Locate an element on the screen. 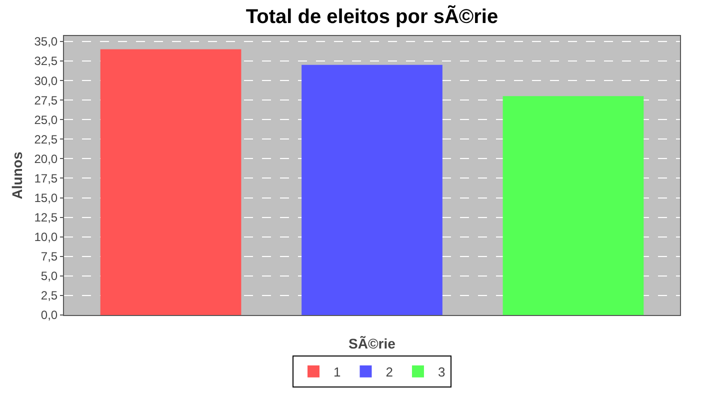 This screenshot has height=400, width=720. y-tick-label: 2,5 is located at coordinates (49, 295).